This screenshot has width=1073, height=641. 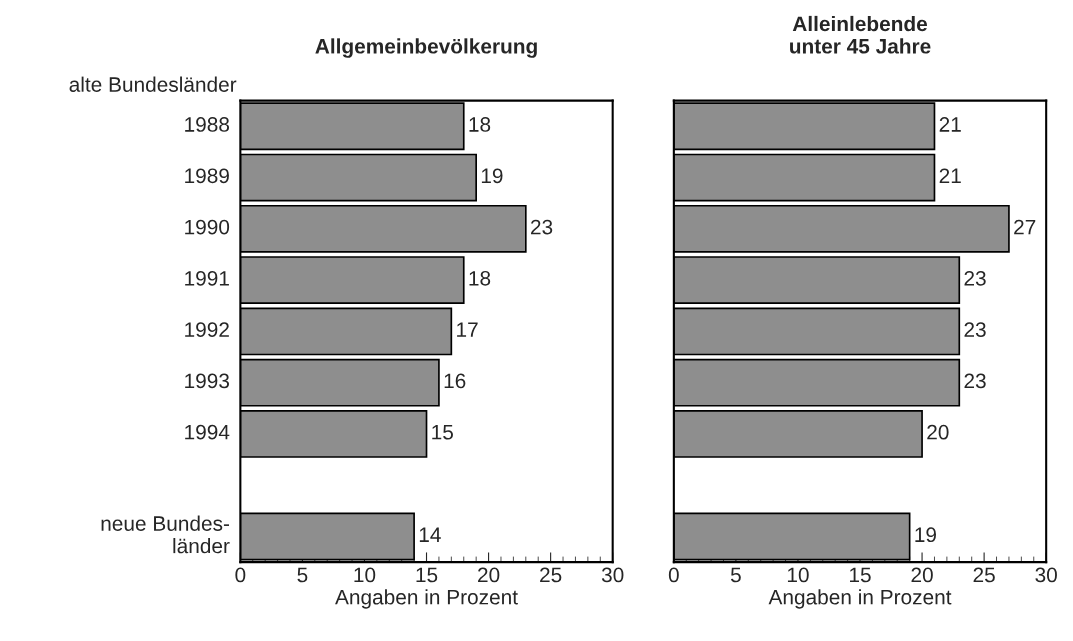 What do you see at coordinates (467, 329) in the screenshot?
I see `data-label: 17` at bounding box center [467, 329].